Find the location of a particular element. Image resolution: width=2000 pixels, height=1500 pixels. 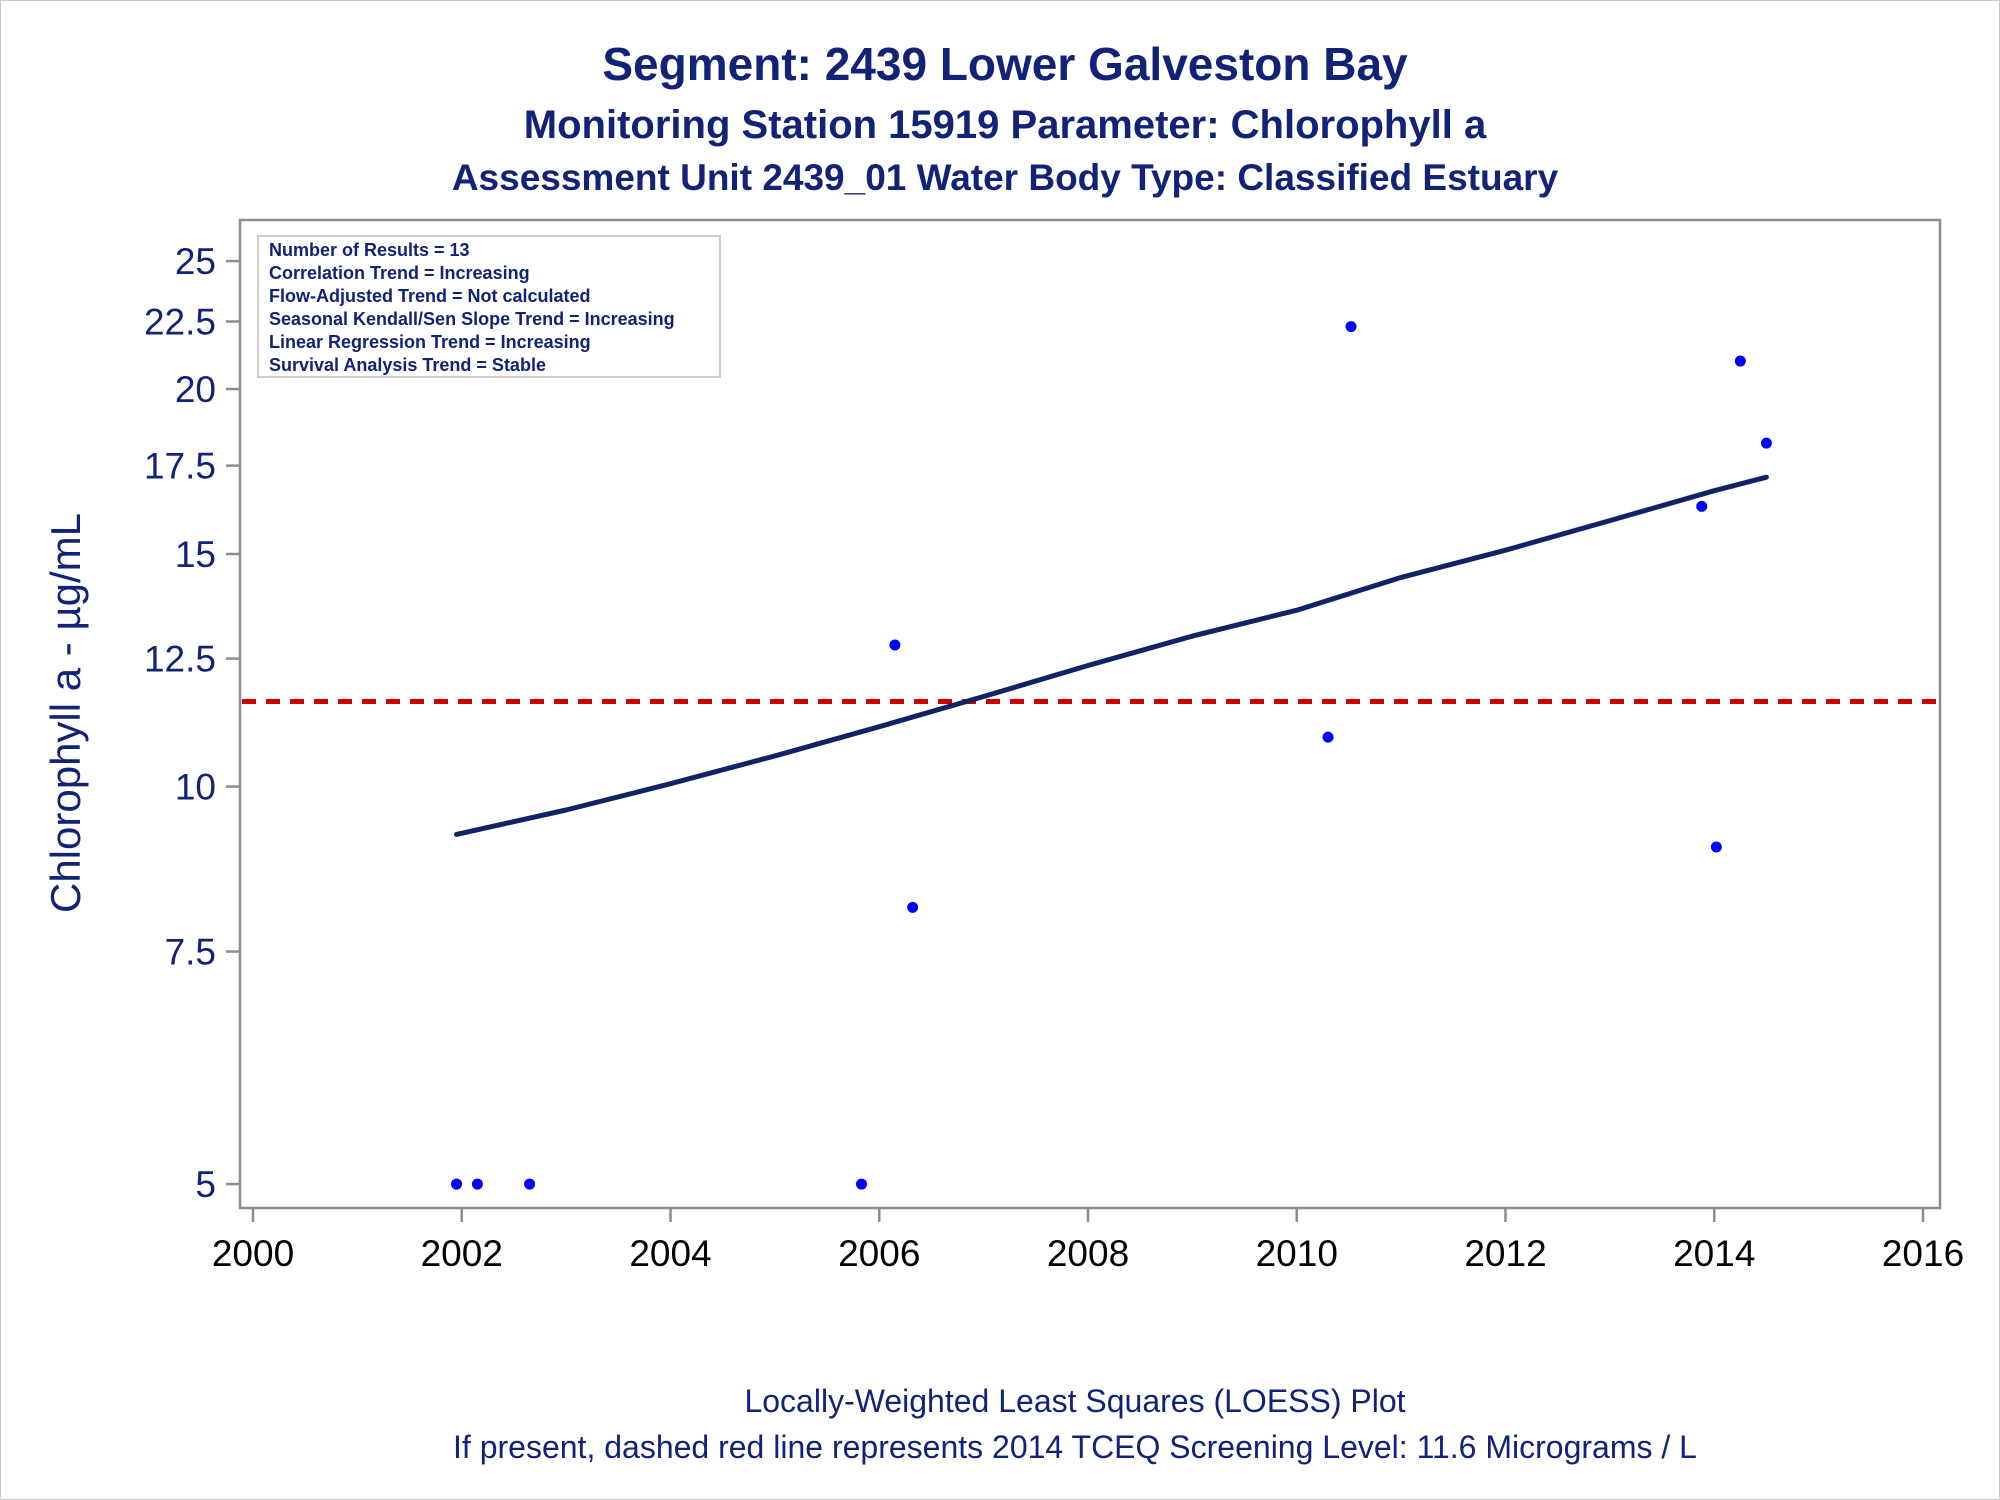

y-tick-label: 12.5 is located at coordinates (180, 659).